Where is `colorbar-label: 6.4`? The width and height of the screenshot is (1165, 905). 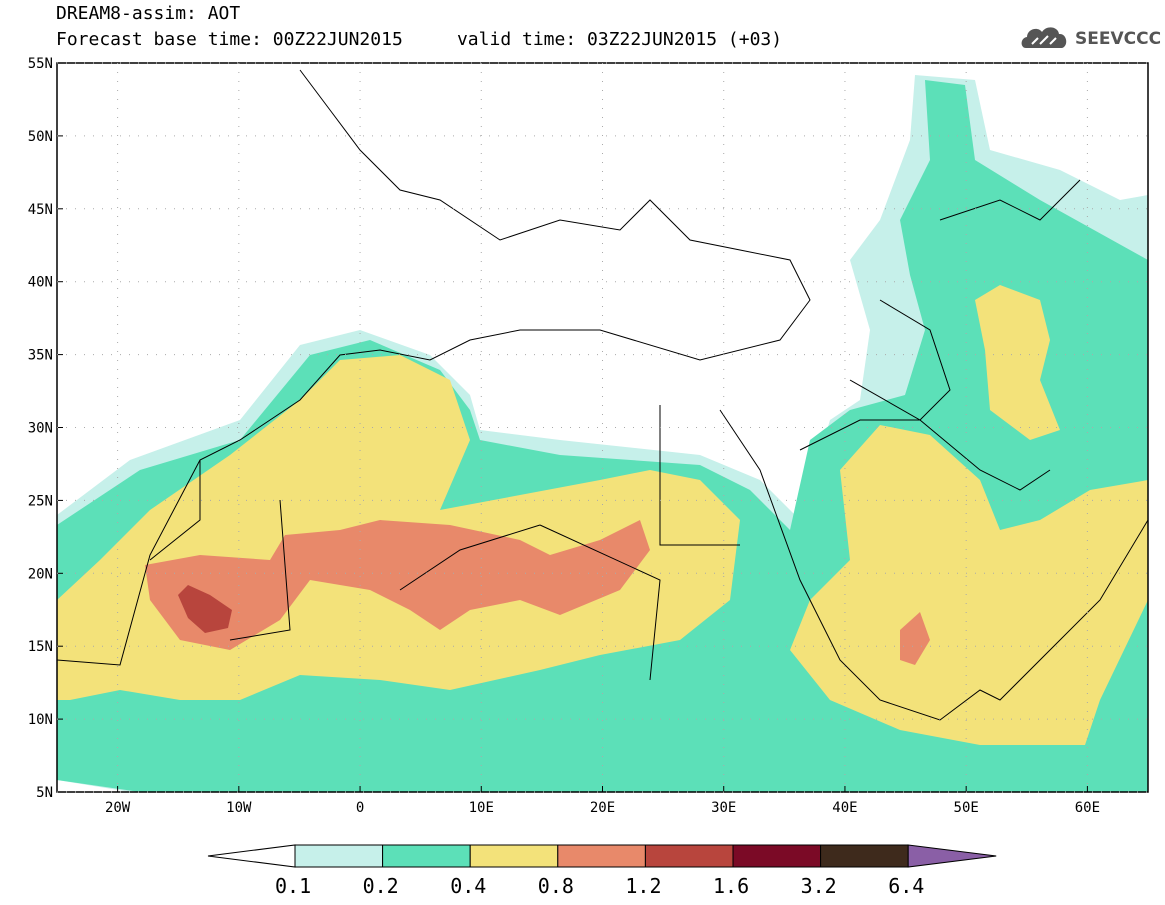 colorbar-label: 6.4 is located at coordinates (906, 886).